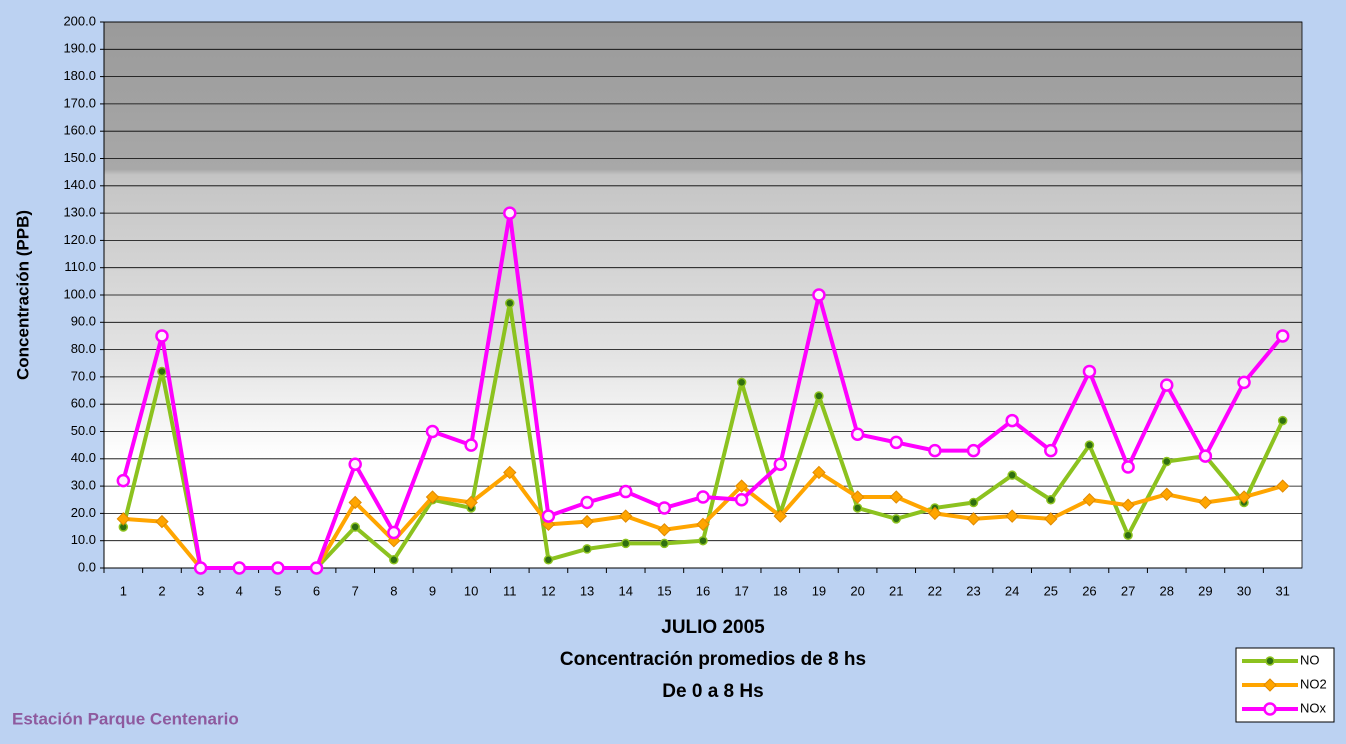 The image size is (1346, 744). What do you see at coordinates (1167, 590) in the screenshot?
I see `x-tick-label: 28` at bounding box center [1167, 590].